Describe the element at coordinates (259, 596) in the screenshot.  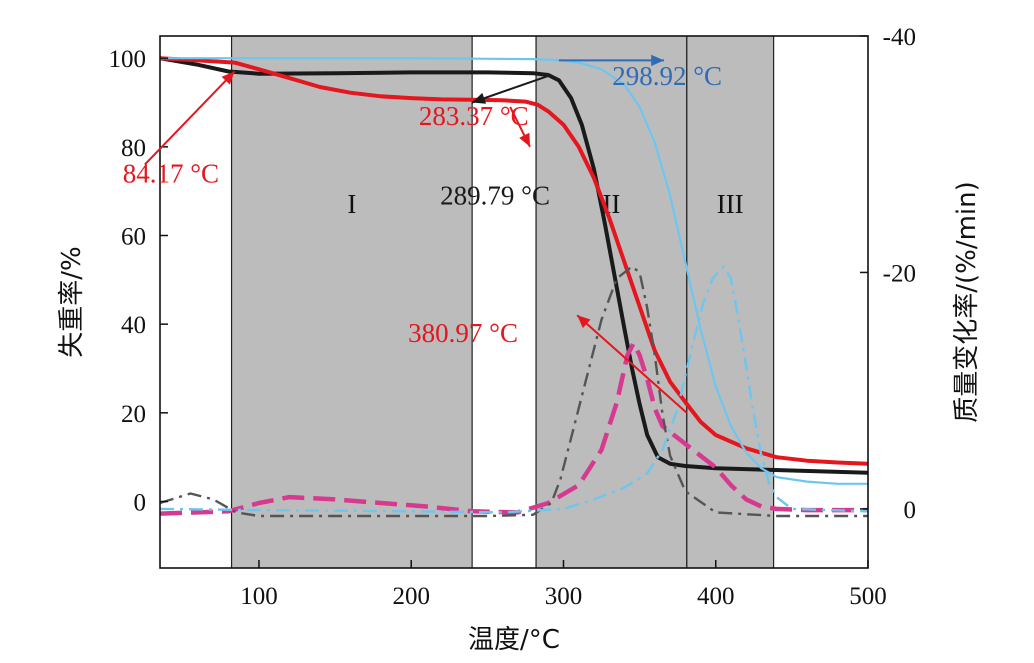
I see `x-tick-label: 100` at that location.